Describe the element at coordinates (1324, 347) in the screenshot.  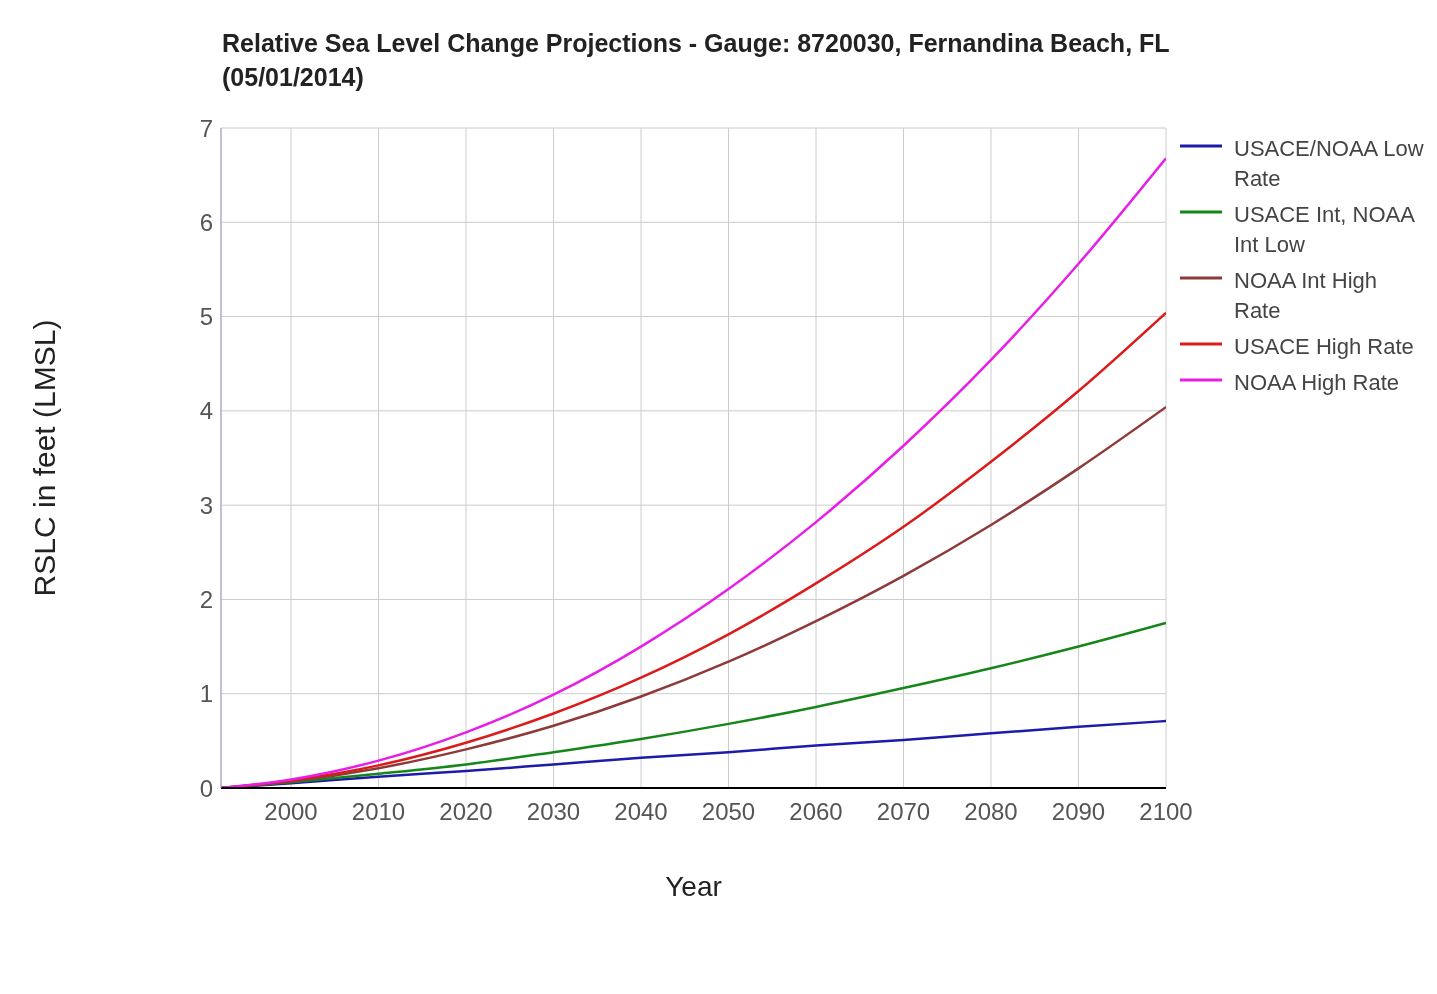
I see `legend-label: USACE High Rate` at that location.